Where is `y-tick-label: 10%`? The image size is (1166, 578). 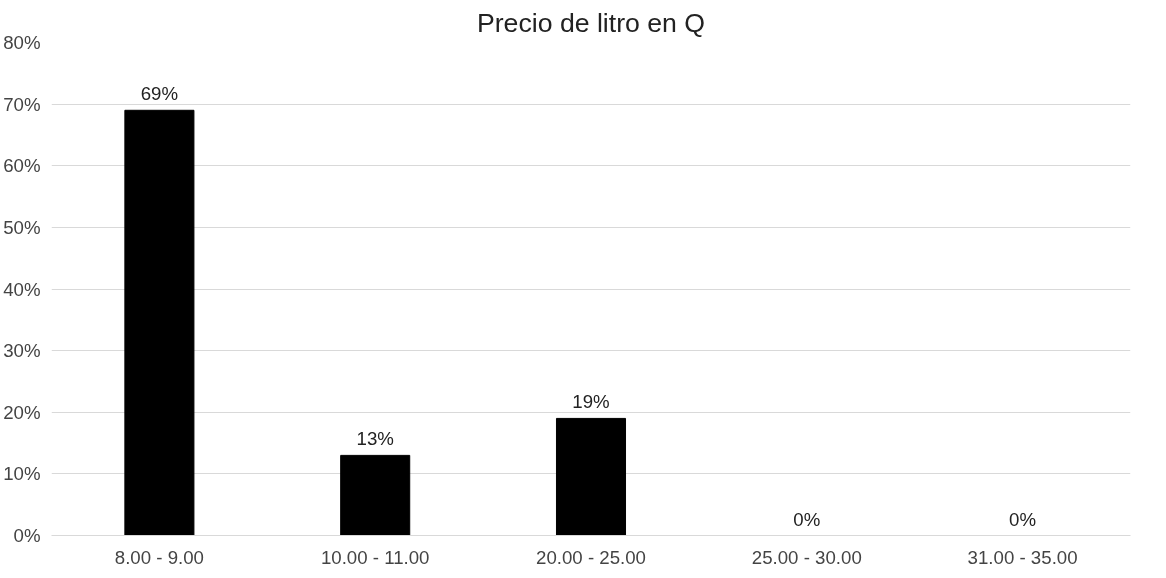 y-tick-label: 10% is located at coordinates (22, 474).